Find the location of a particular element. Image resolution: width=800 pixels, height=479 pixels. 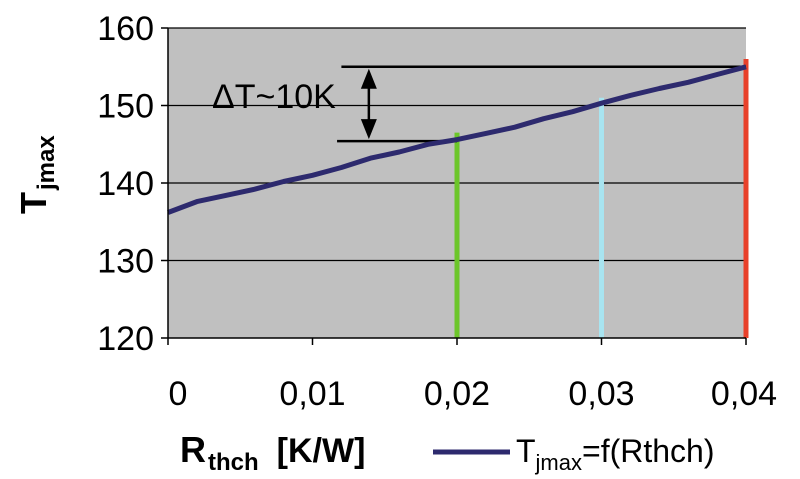

y-tick-label-130: 130 is located at coordinates (125, 262).